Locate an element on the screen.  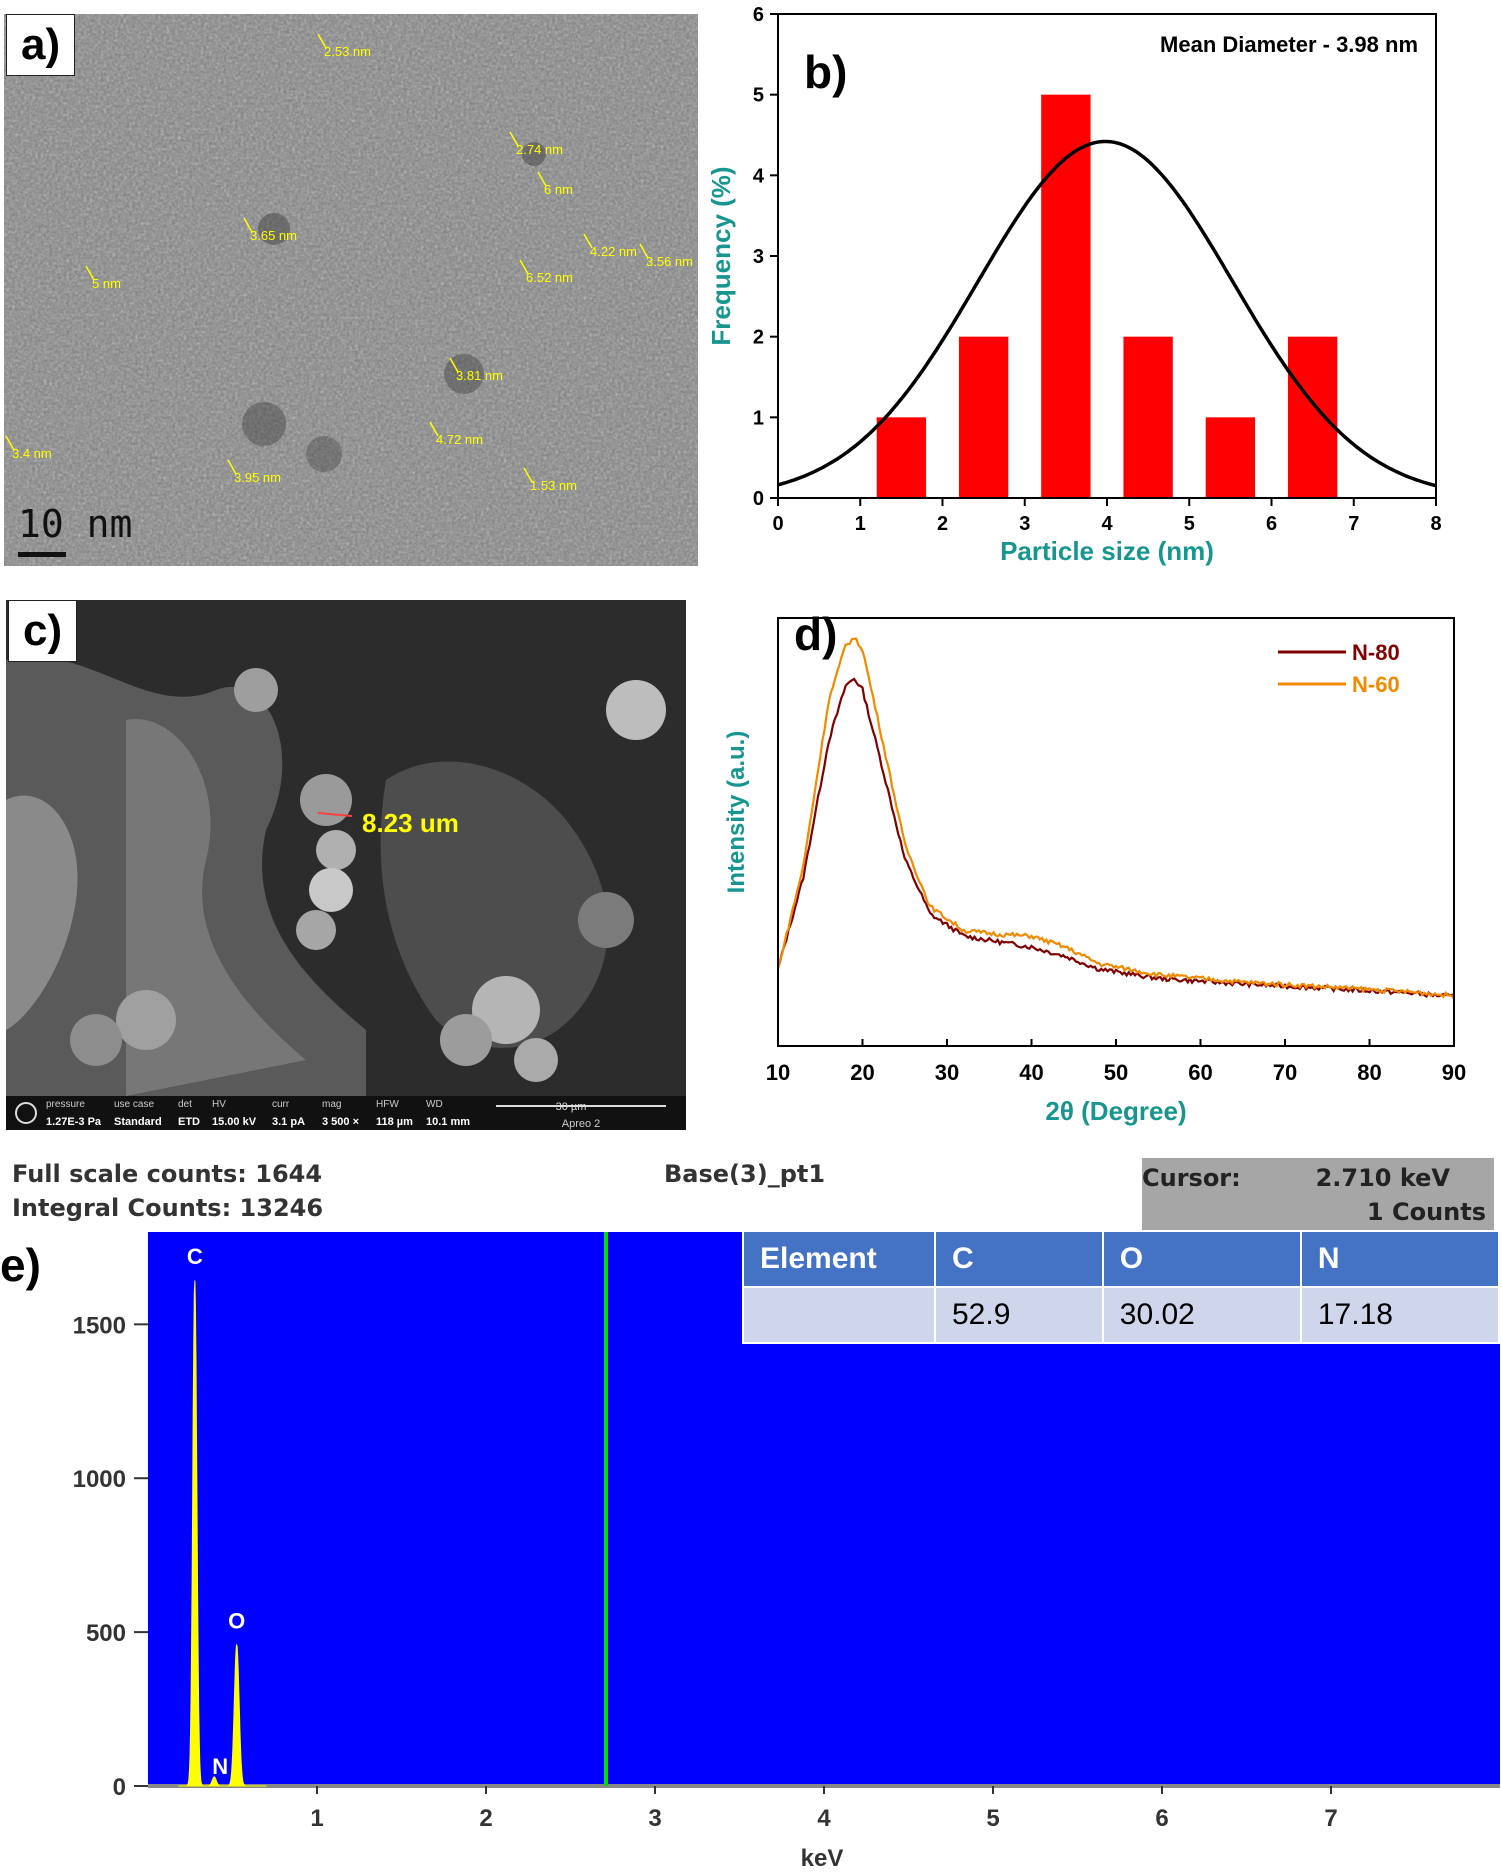
sem-field-label: HV is located at coordinates (219, 1104).